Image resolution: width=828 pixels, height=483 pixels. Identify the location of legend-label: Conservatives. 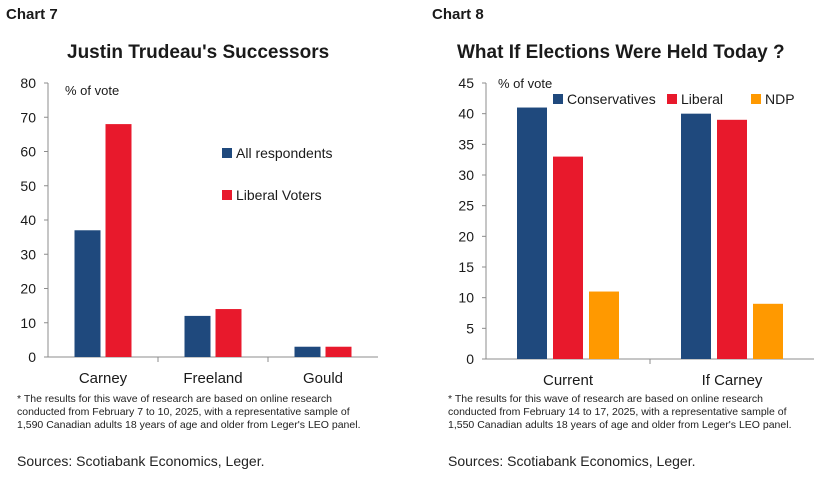
(611, 99).